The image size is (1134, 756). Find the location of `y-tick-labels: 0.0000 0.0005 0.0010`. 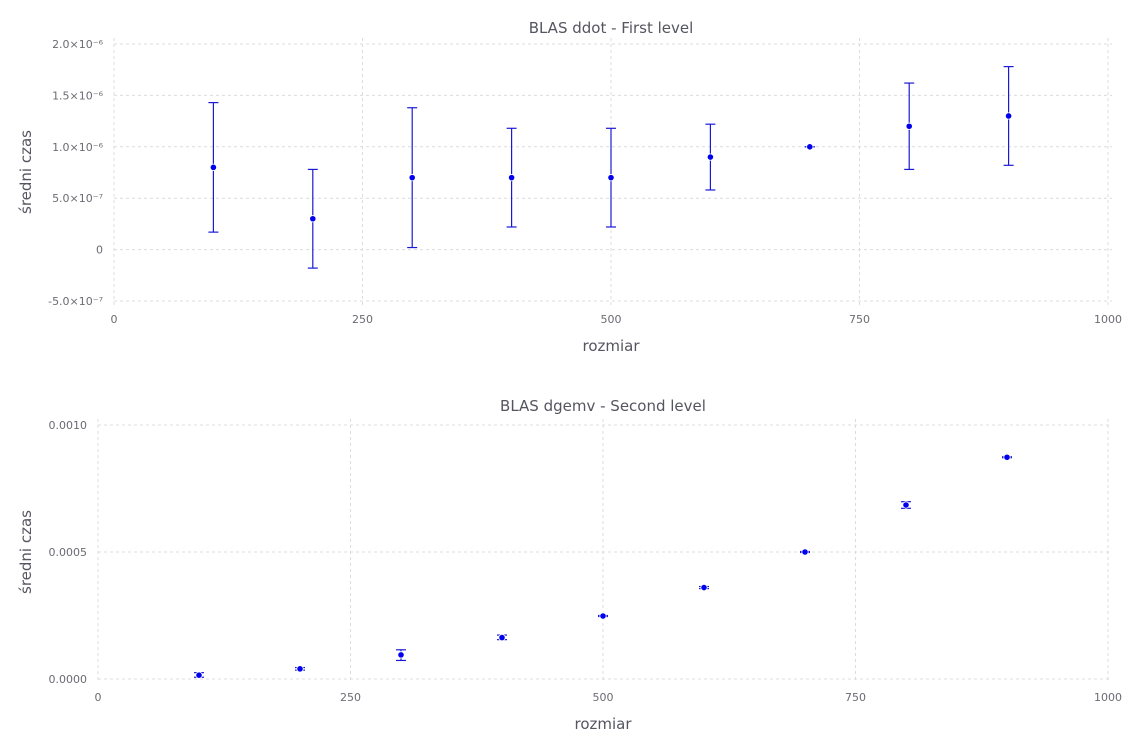

y-tick-labels: 0.0000 0.0005 0.0010 is located at coordinates (68, 552).